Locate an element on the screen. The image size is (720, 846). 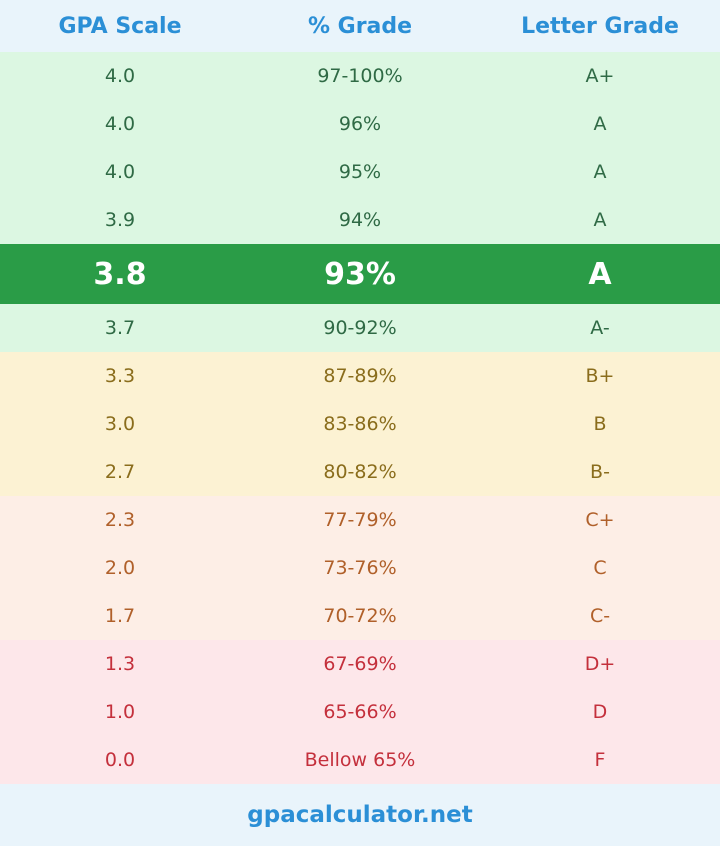
table-cell: 1.0 is located at coordinates (120, 712).